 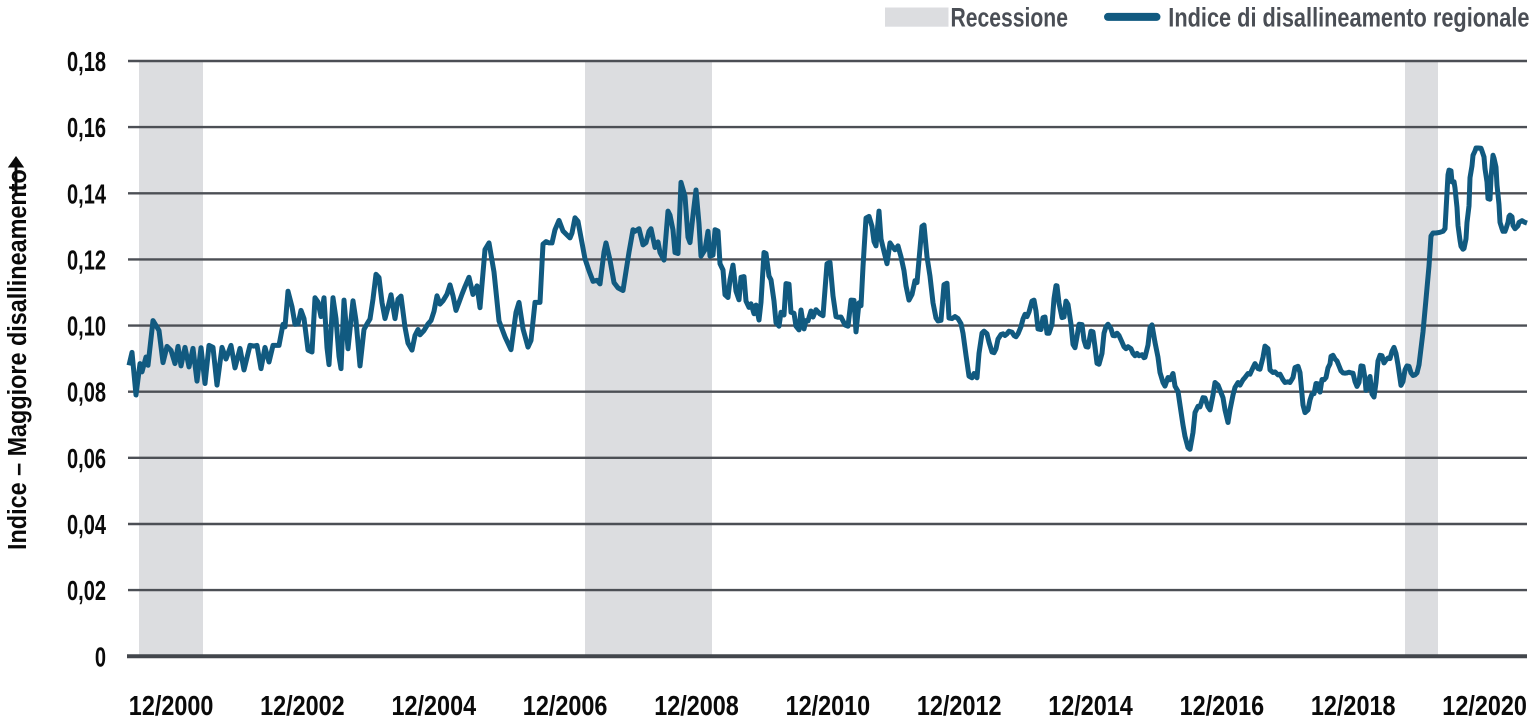 What do you see at coordinates (1009, 18) in the screenshot?
I see `svg-text: Recessione` at bounding box center [1009, 18].